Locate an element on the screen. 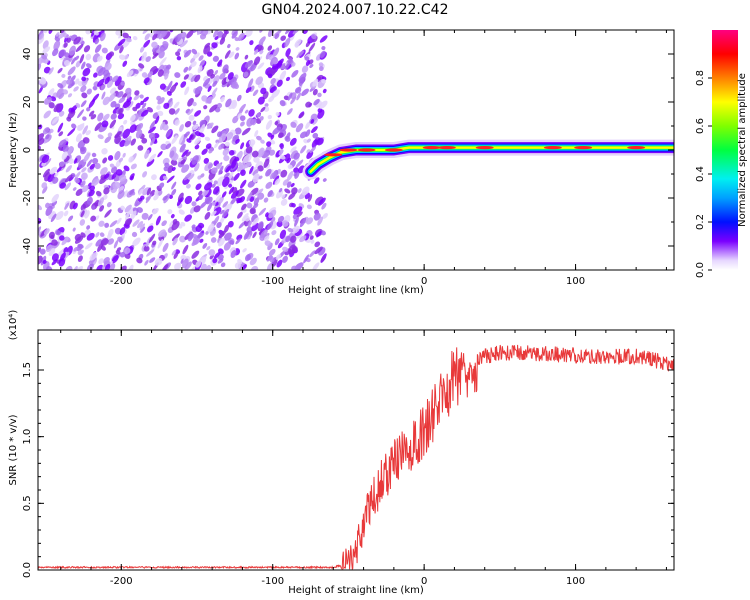  spectrogram-x-tick-label: 100 is located at coordinates (575, 281).